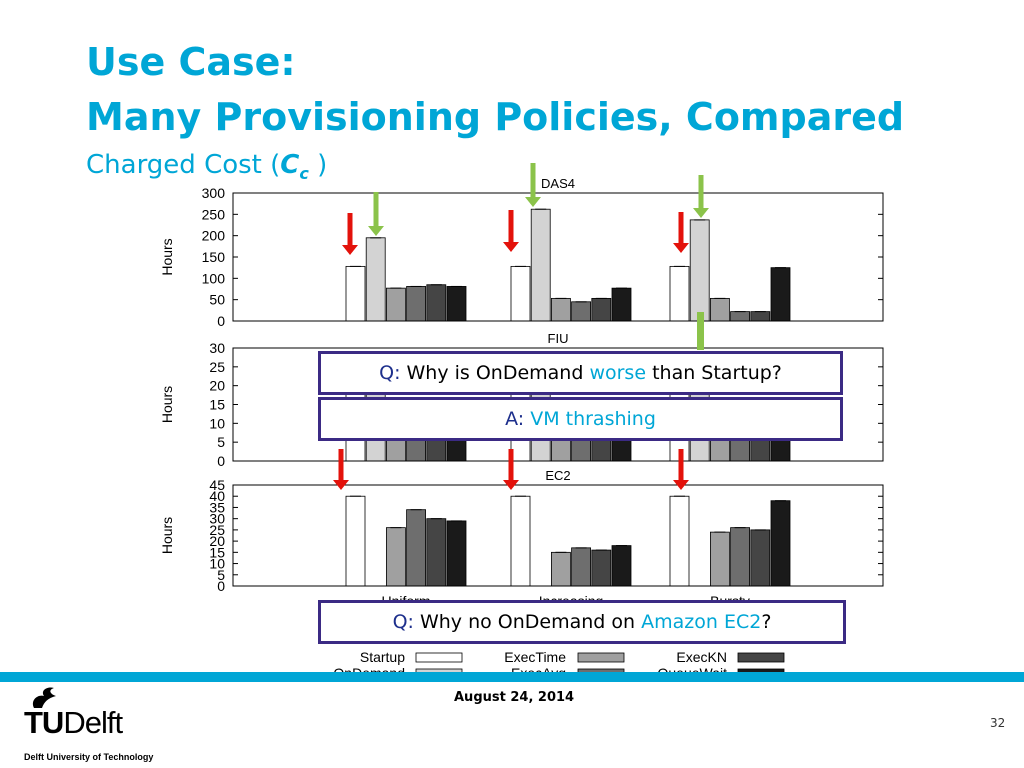 The image size is (1024, 768). What do you see at coordinates (214, 278) in the screenshot?
I see `y-tick-label: 100` at bounding box center [214, 278].